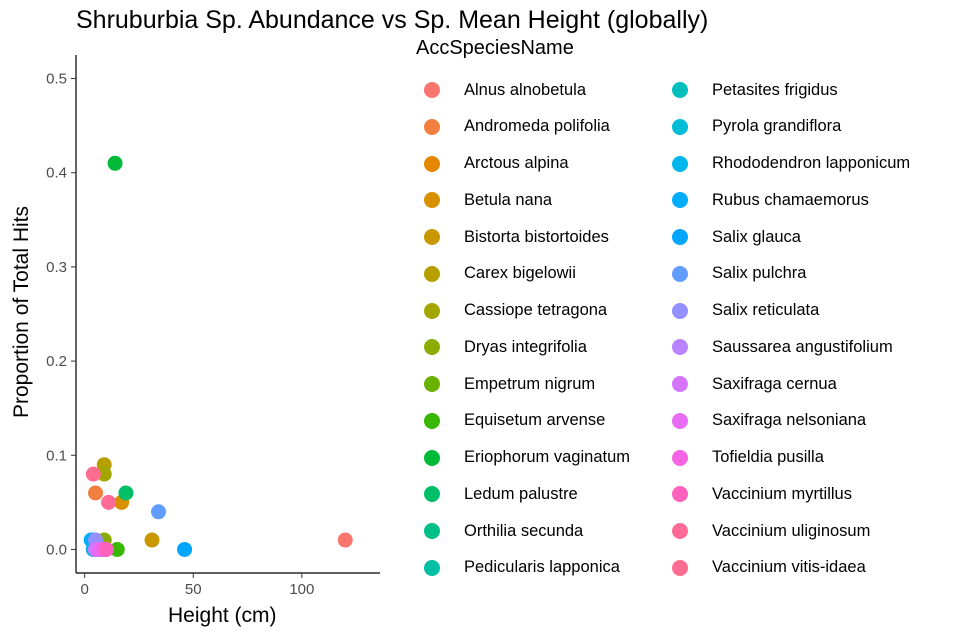 The width and height of the screenshot is (960, 640). I want to click on legend-item: Ledum palustre, so click(501, 494).